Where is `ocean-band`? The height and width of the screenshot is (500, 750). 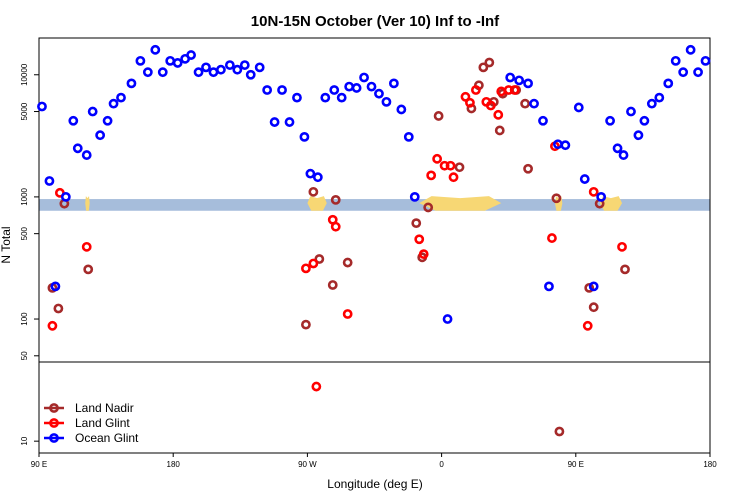 ocean-band is located at coordinates (374, 205).